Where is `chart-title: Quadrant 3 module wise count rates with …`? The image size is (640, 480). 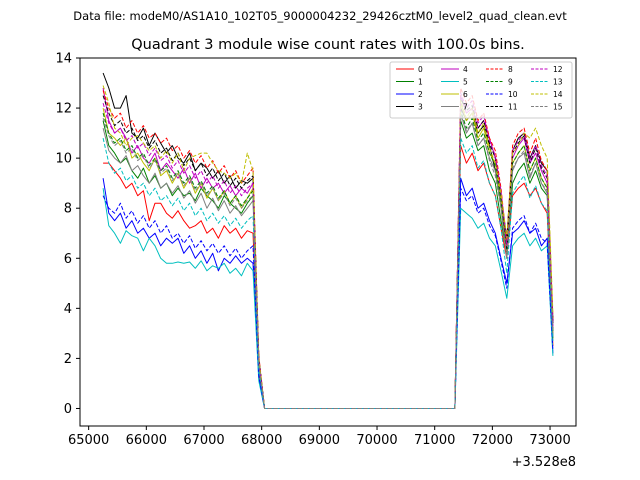
chart-title: Quadrant 3 module wise count rates with … is located at coordinates (328, 45).